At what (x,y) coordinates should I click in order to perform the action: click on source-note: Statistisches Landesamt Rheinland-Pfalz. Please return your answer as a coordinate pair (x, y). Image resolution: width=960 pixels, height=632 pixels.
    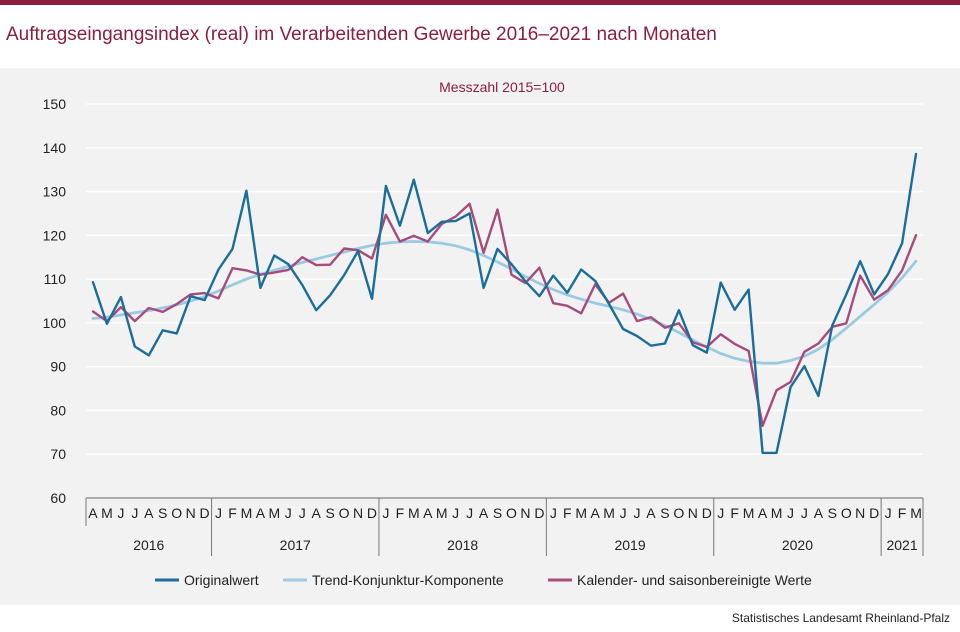
    Looking at the image, I should click on (840, 618).